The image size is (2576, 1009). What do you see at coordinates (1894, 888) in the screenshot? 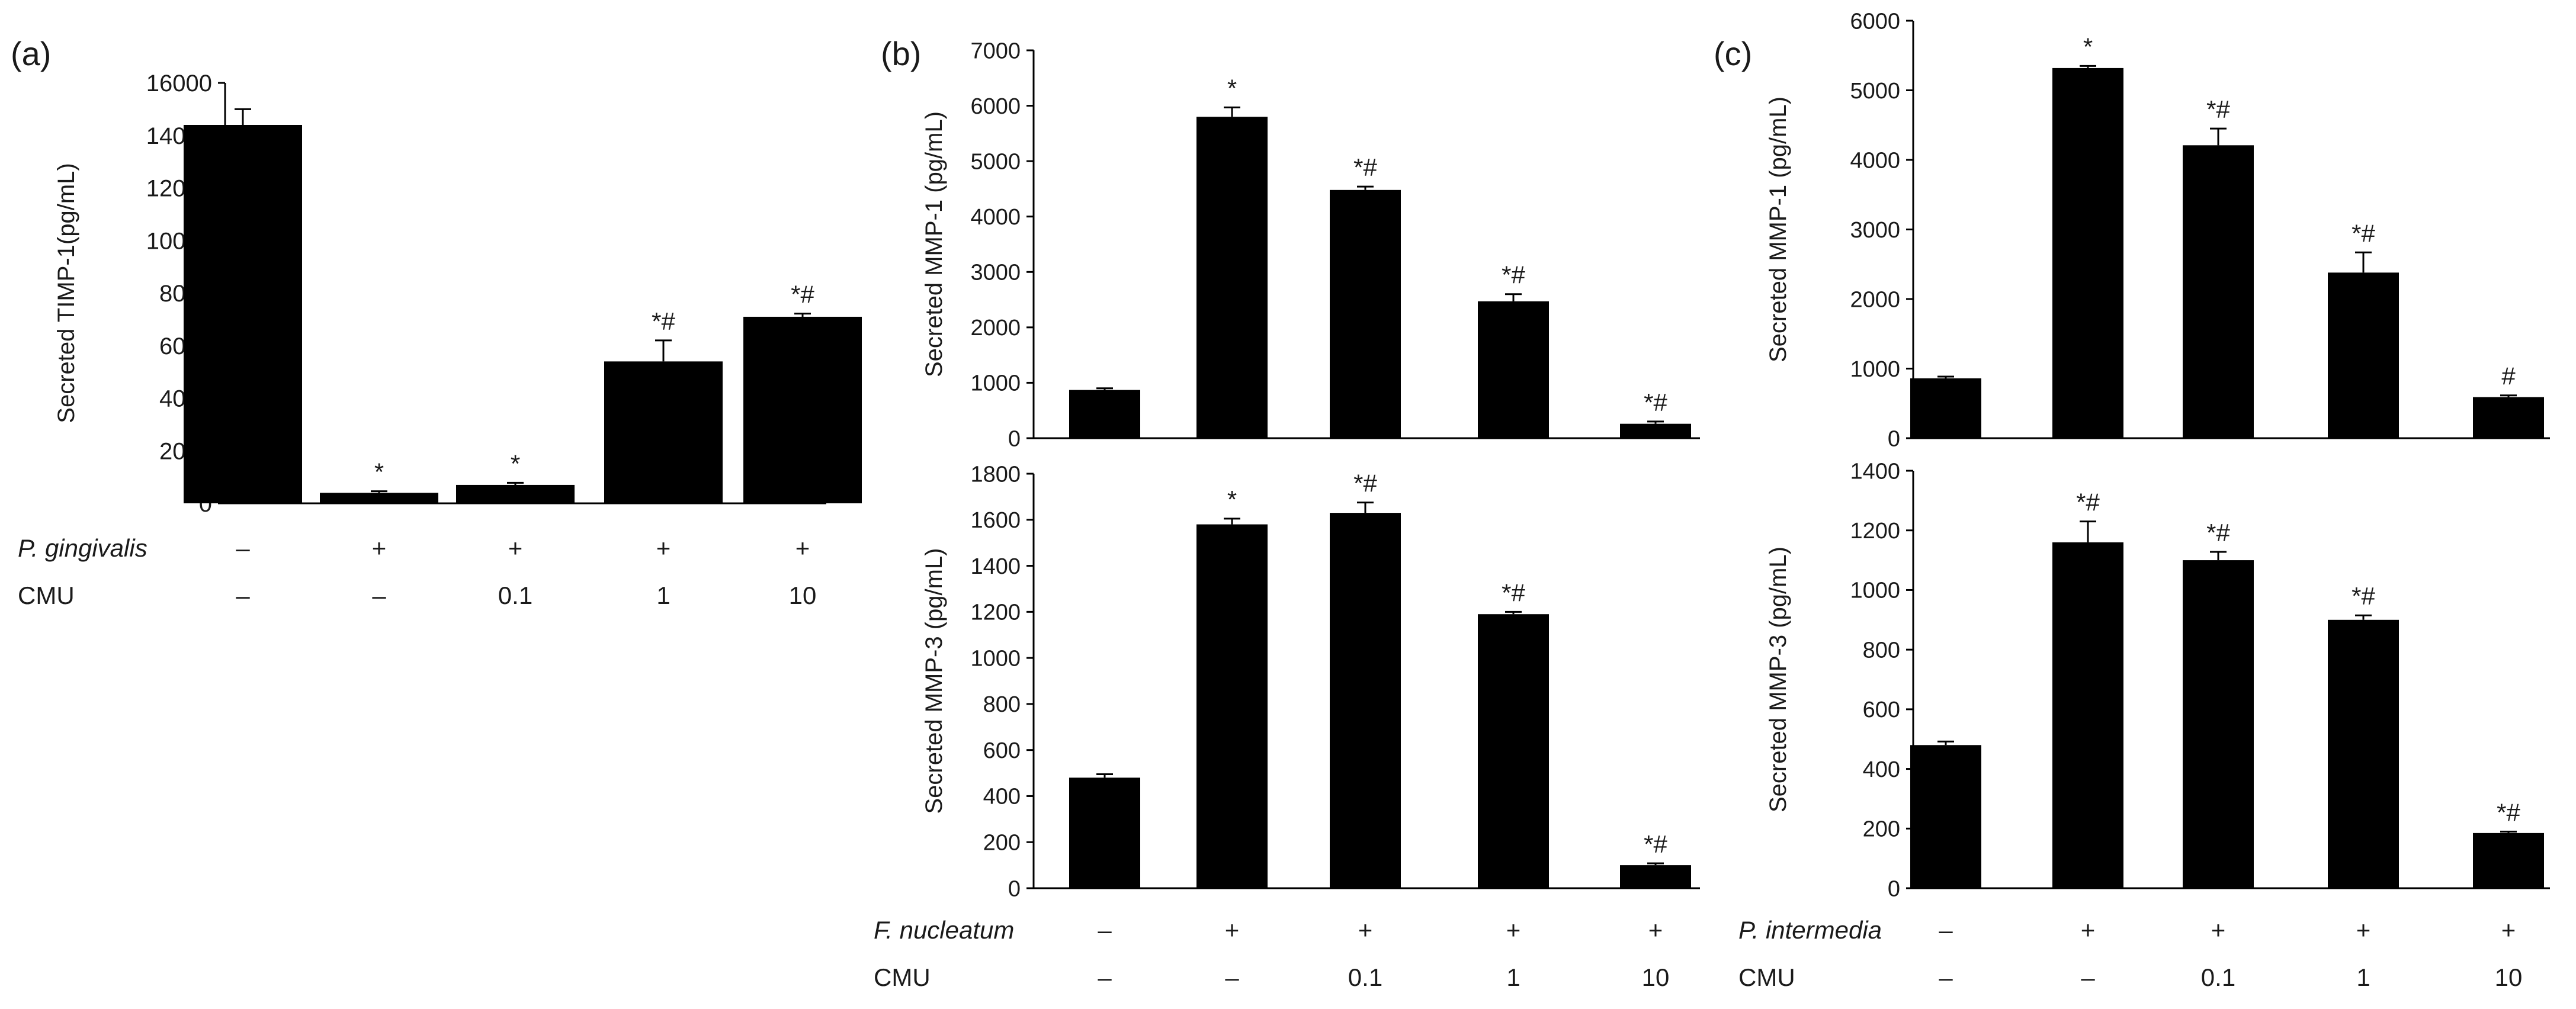
I see `y-tick-label-c2-0: 0` at bounding box center [1894, 888].